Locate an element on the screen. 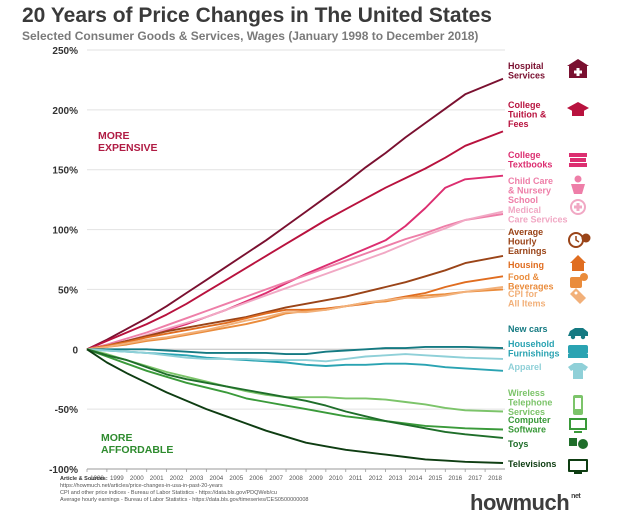 This screenshot has width=618, height=528. x-tick-label: 1998 is located at coordinates (97, 478).